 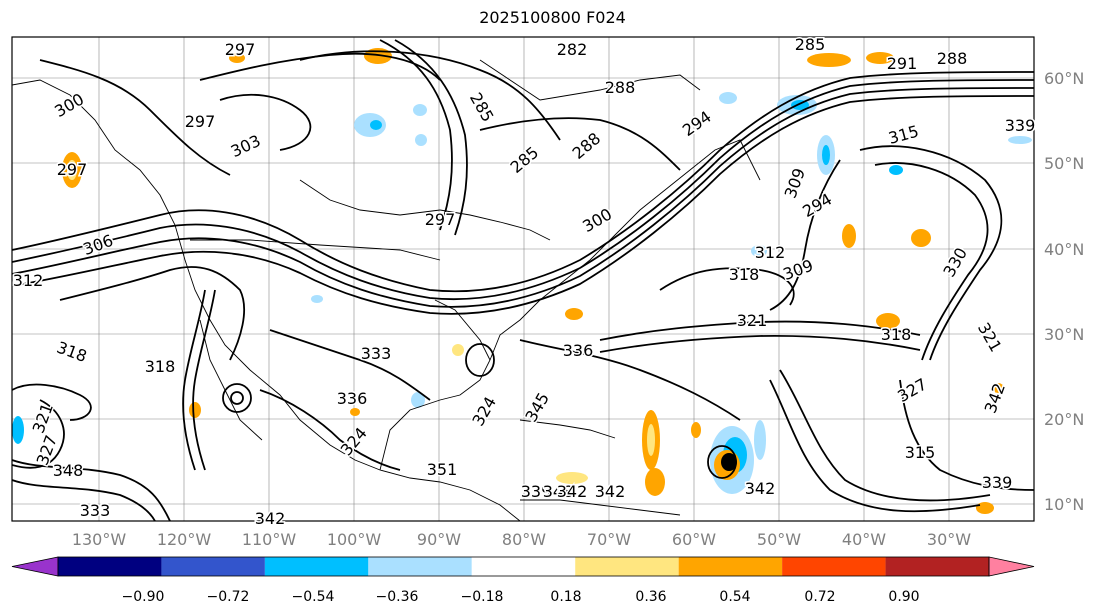 I want to click on lon-label: 90°W, so click(x=439, y=539).